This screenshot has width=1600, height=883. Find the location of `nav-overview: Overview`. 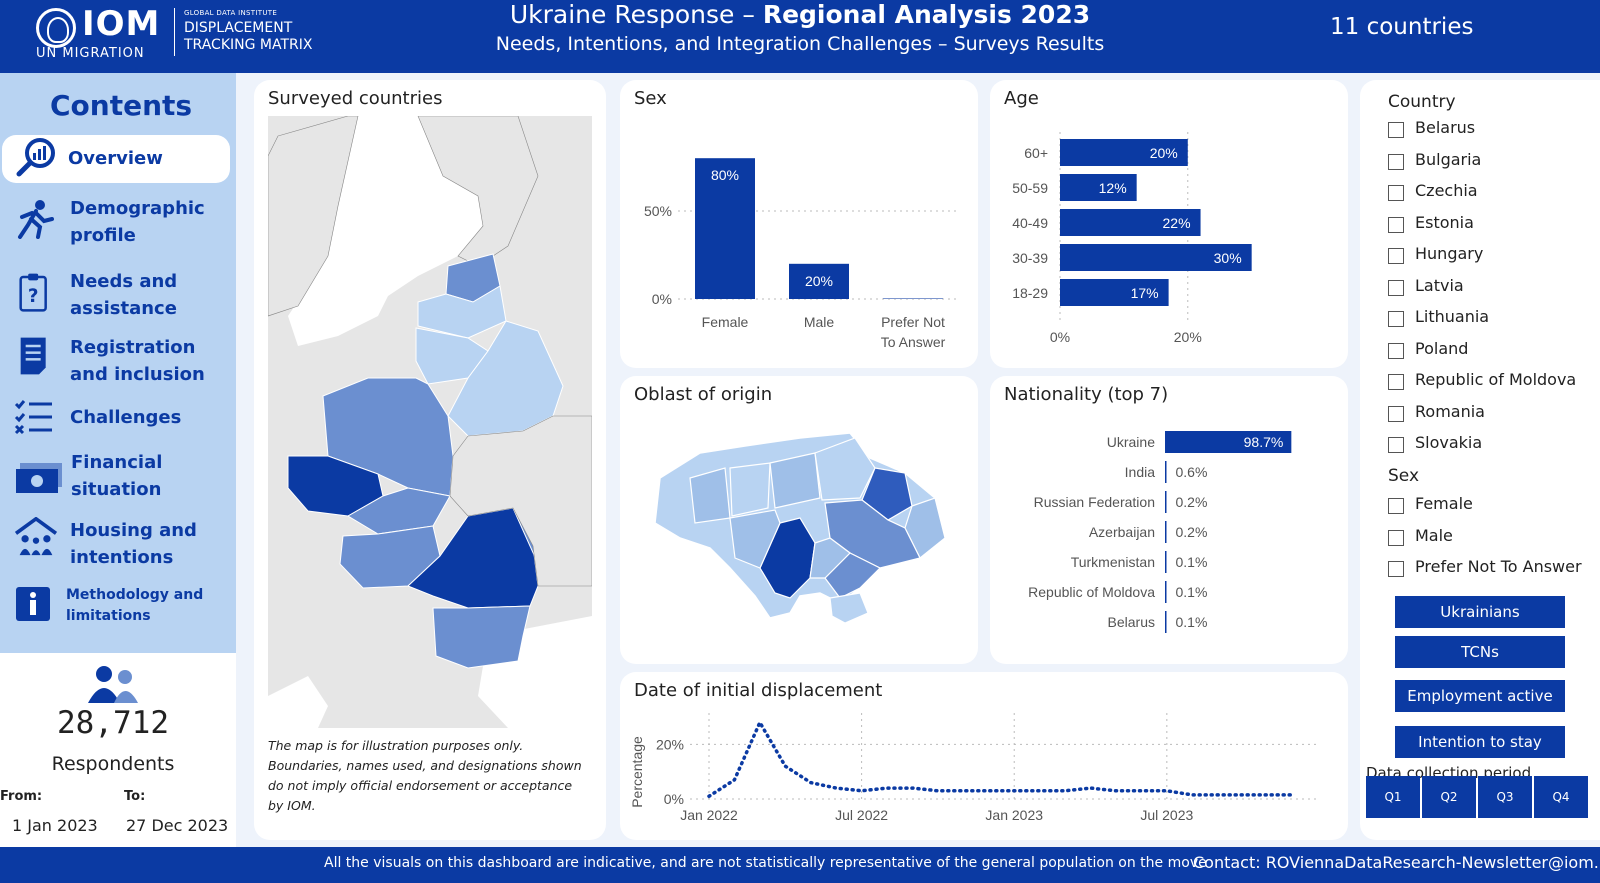

nav-overview: Overview is located at coordinates (116, 159).